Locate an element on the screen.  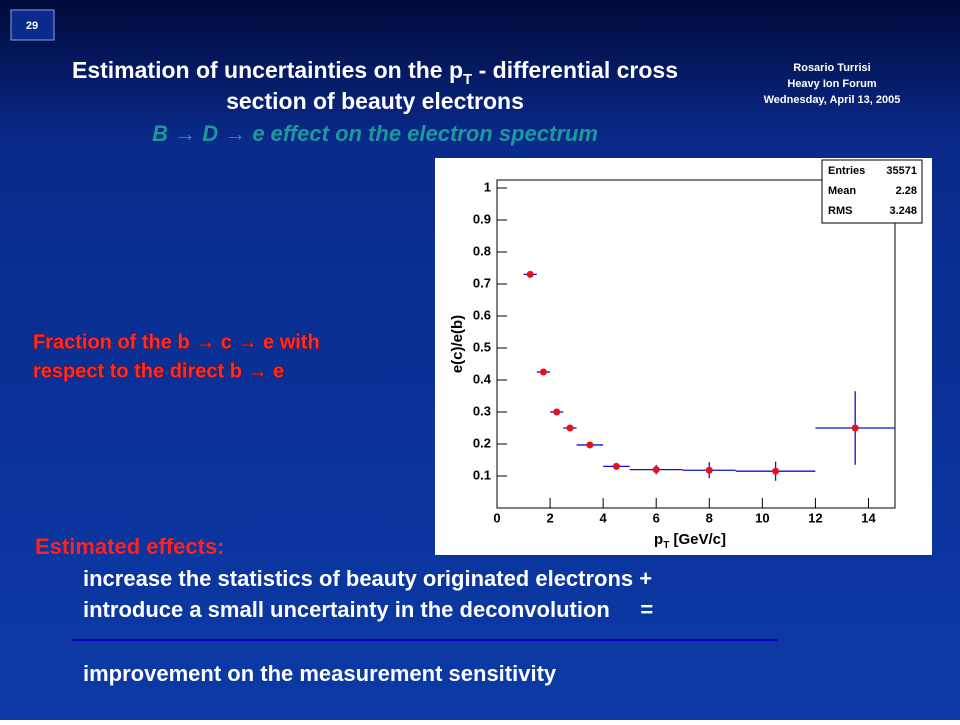
x-tick-label: 0 is located at coordinates (496, 517).